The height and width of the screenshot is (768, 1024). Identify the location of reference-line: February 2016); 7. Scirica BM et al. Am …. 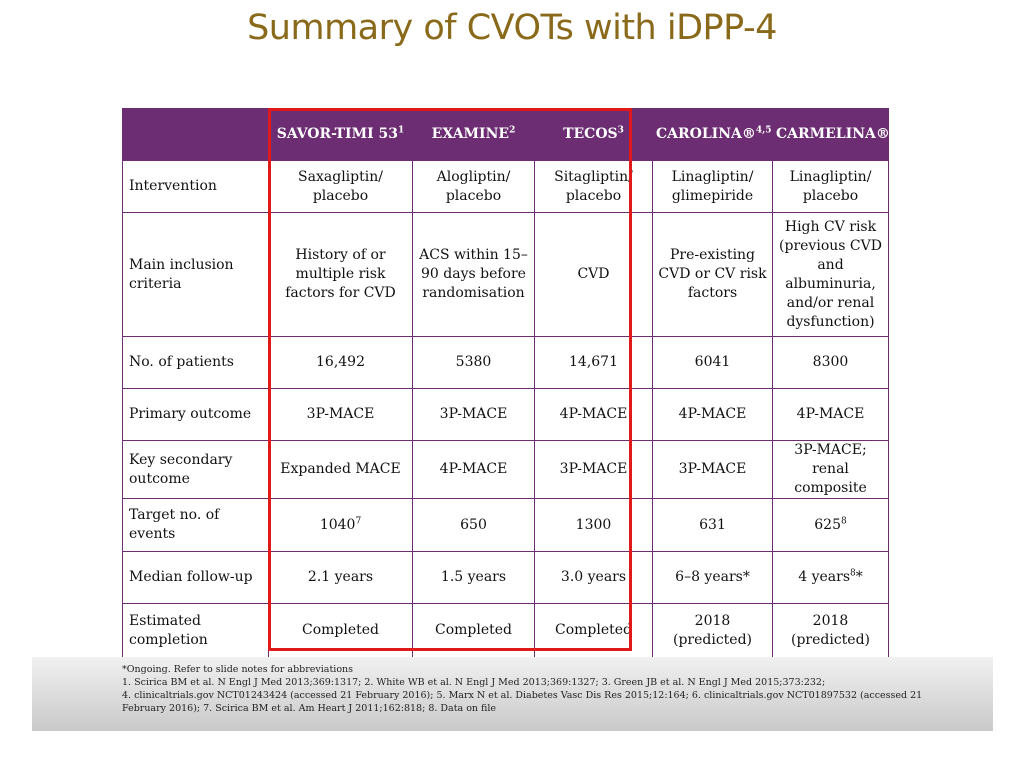
(309, 708).